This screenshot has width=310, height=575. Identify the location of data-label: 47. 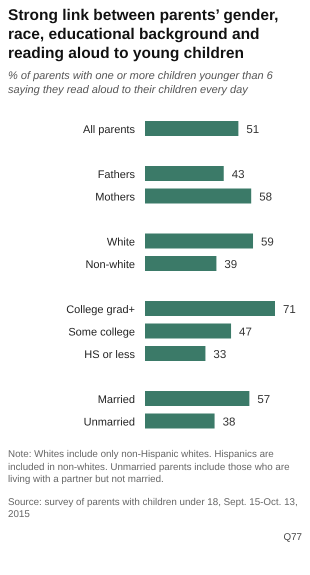
(245, 332).